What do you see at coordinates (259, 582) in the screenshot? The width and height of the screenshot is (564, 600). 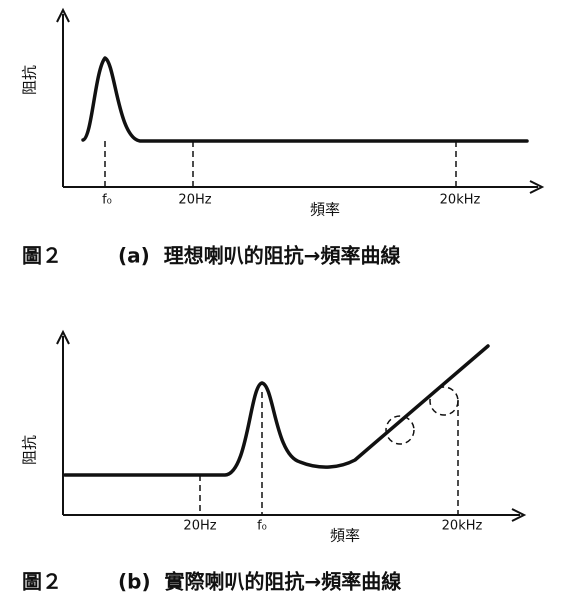 I see `caption: (b) 實際喇叭的阻抗→頻率曲線` at bounding box center [259, 582].